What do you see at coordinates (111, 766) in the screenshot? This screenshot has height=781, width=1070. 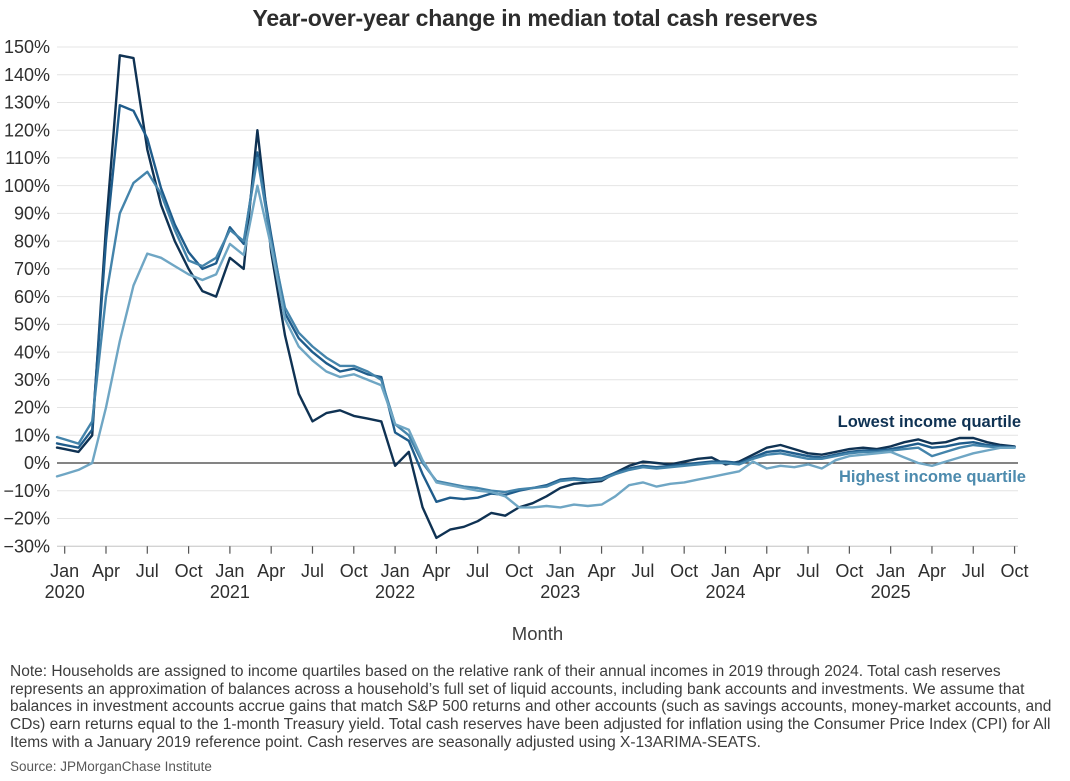 I see `source-text: Source: JPMorganChase Institute` at bounding box center [111, 766].